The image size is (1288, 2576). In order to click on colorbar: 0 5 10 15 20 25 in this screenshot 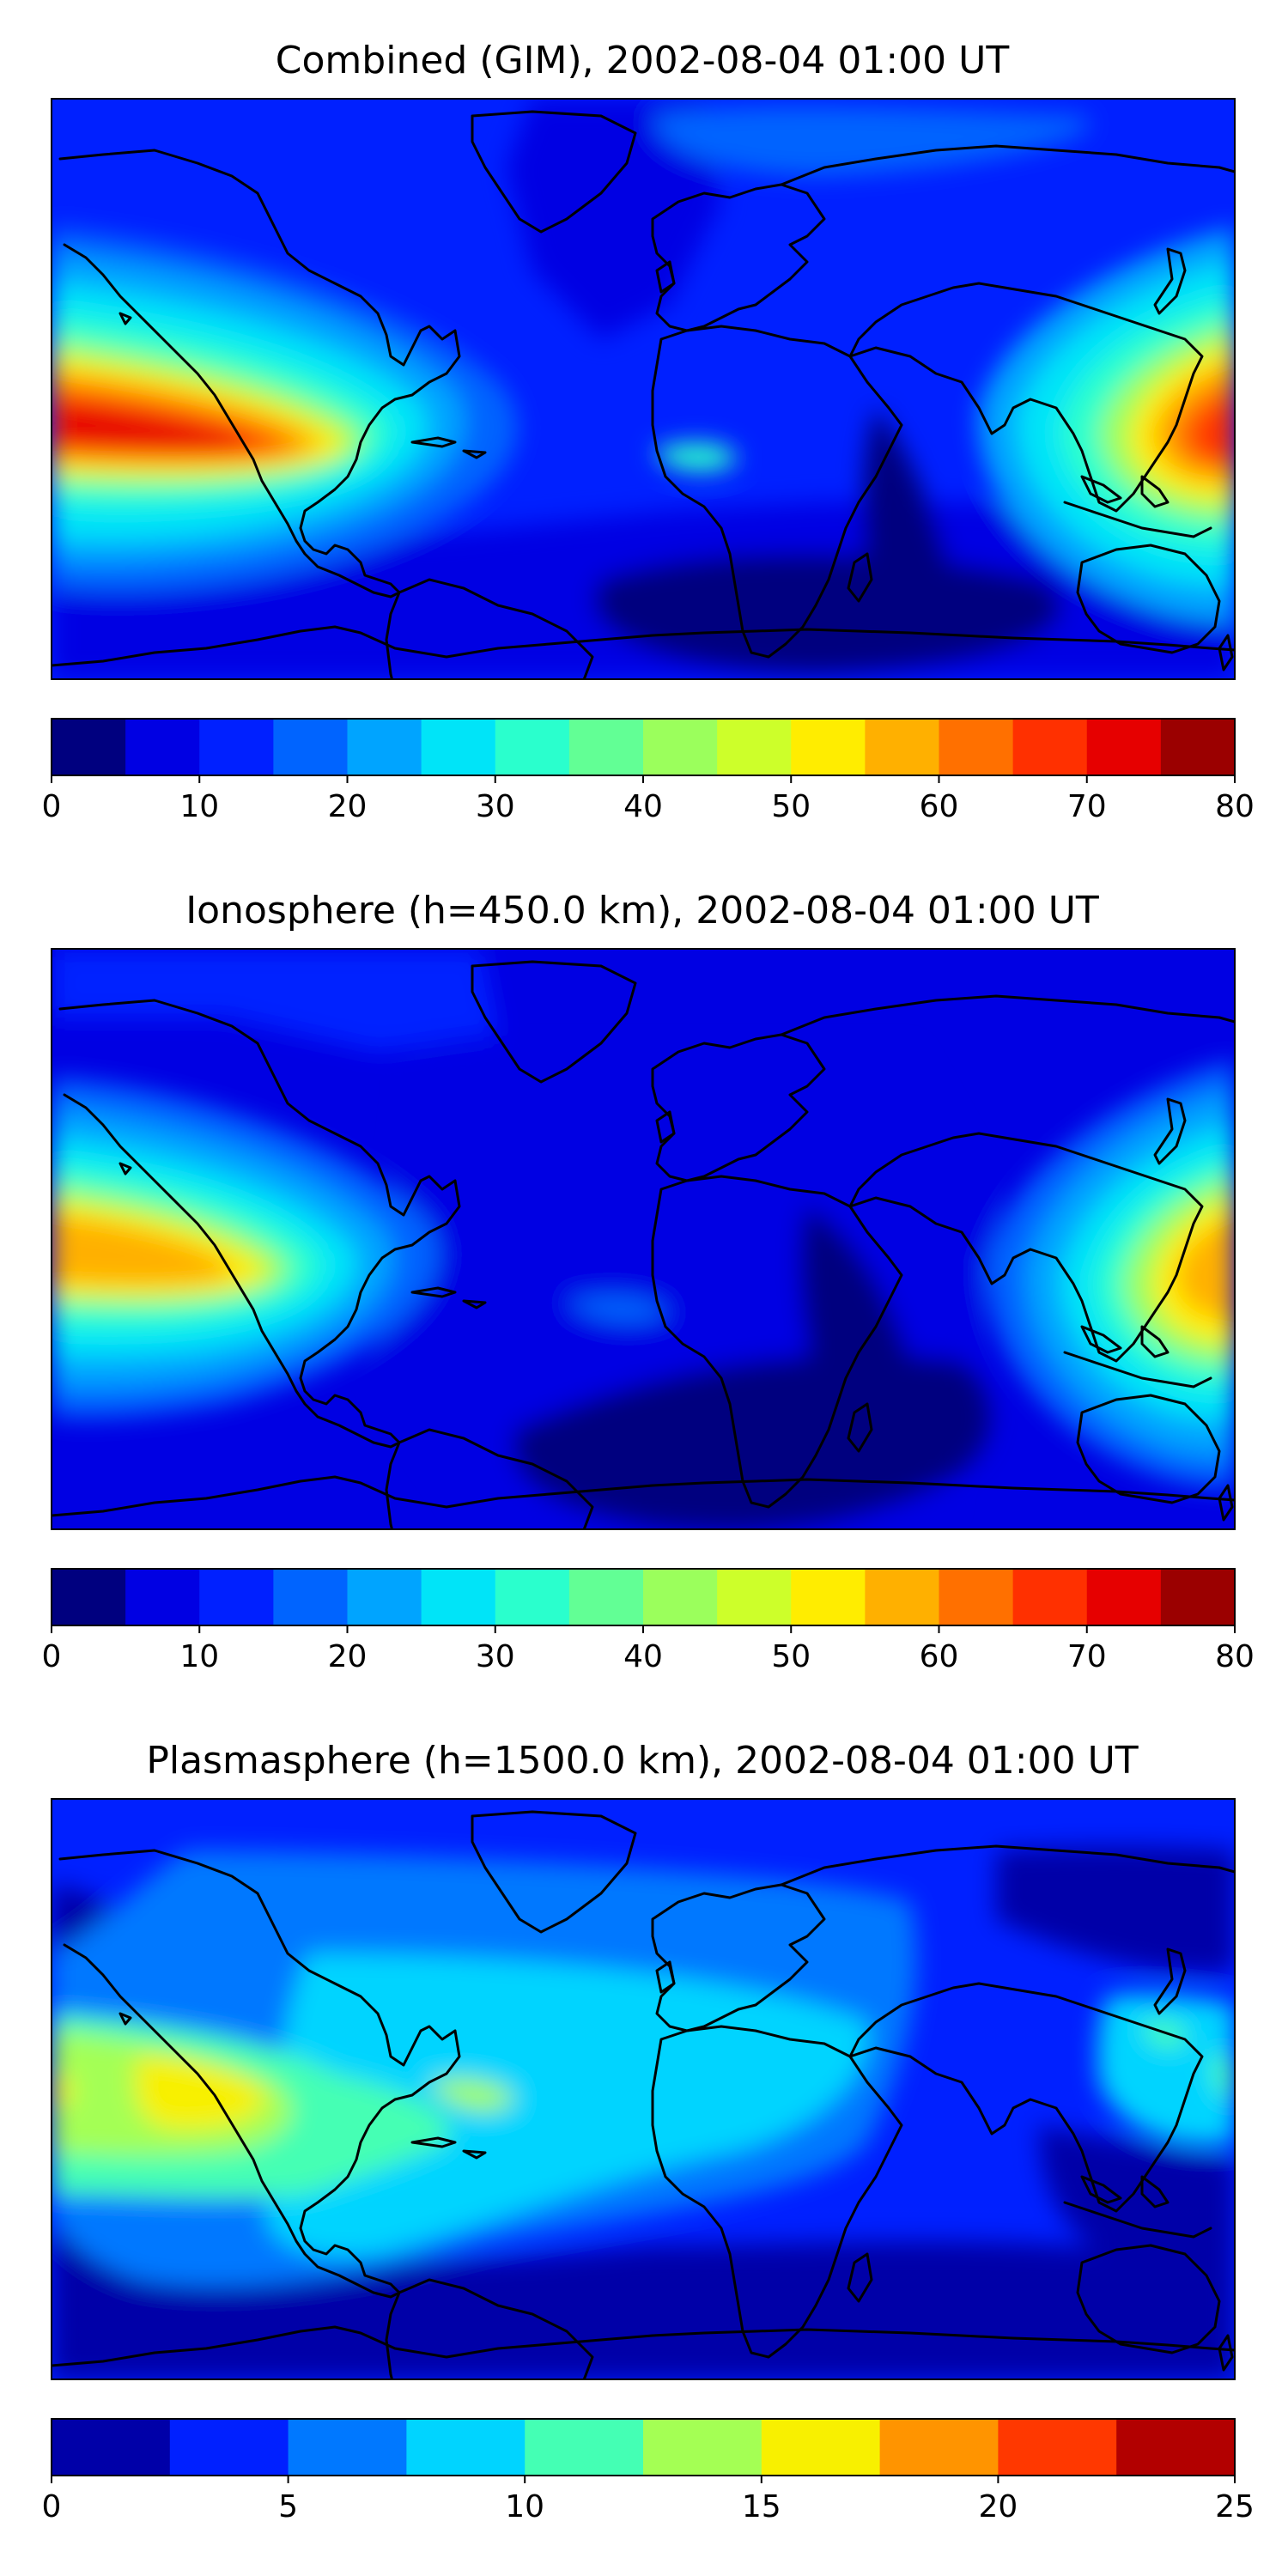, I will do `click(649, 2471)`.